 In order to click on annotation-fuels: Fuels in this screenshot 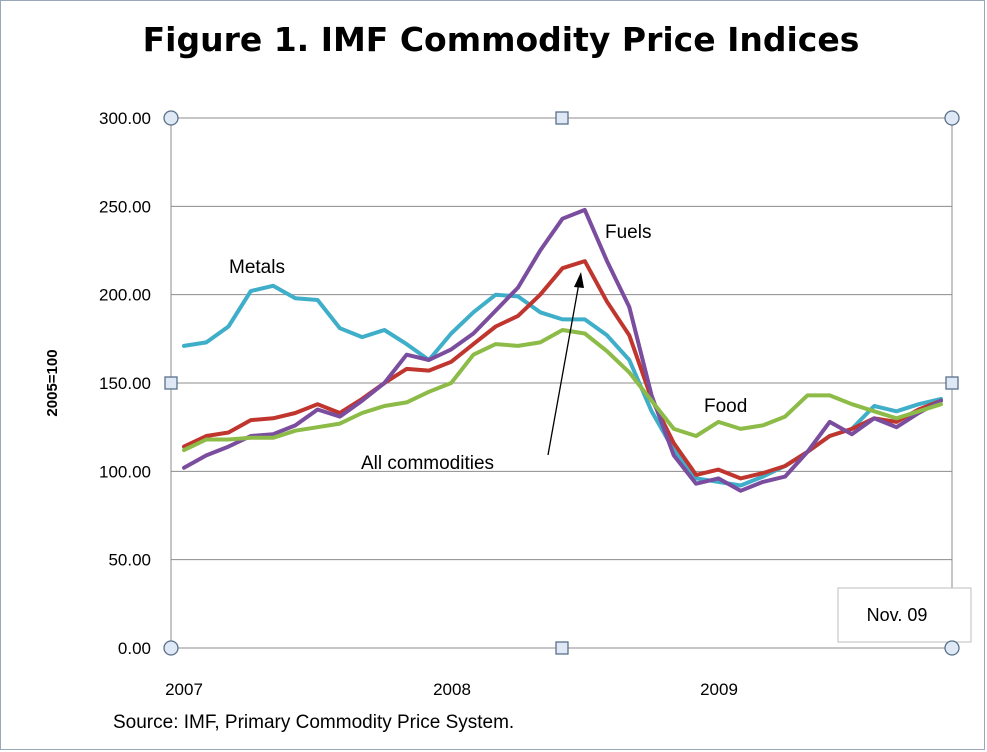, I will do `click(628, 232)`.